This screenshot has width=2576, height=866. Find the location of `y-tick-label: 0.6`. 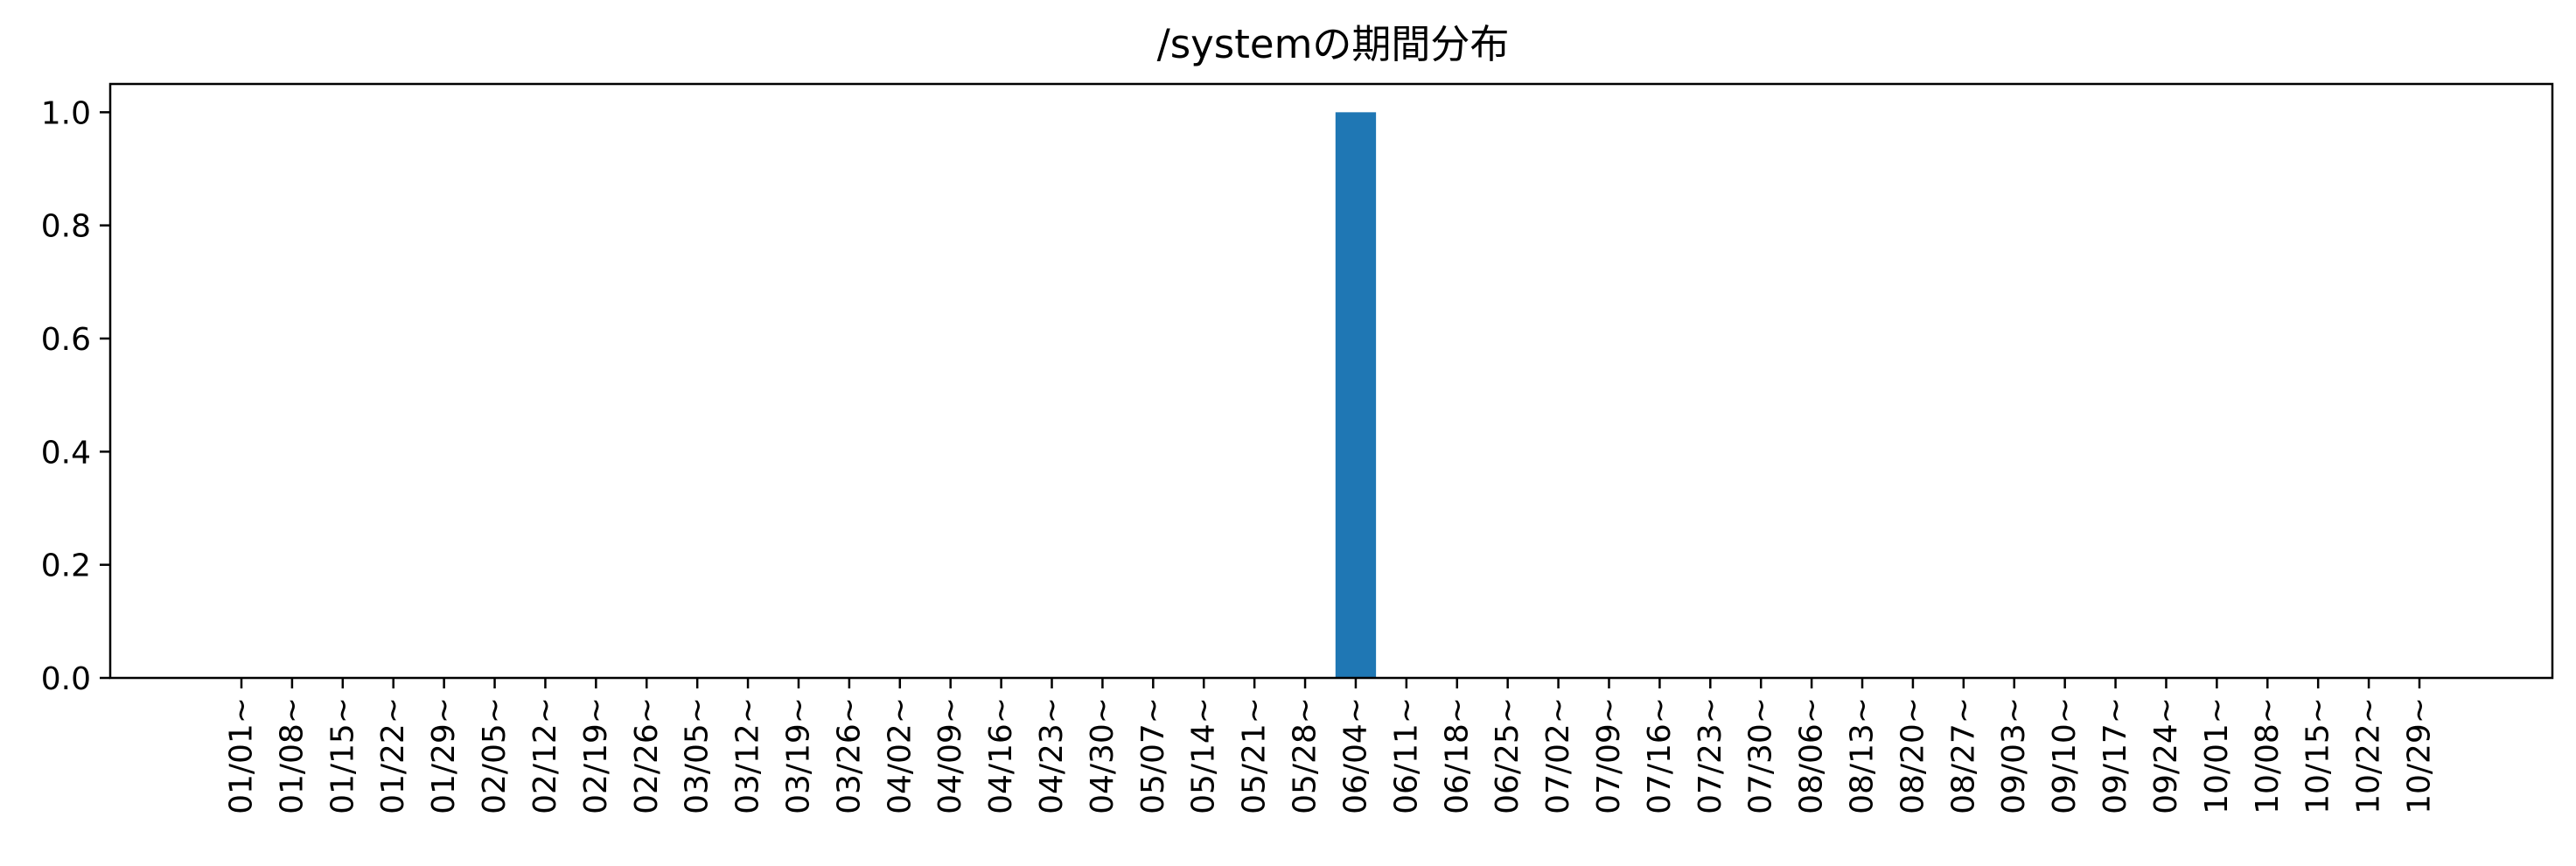

y-tick-label: 0.6 is located at coordinates (66, 340).